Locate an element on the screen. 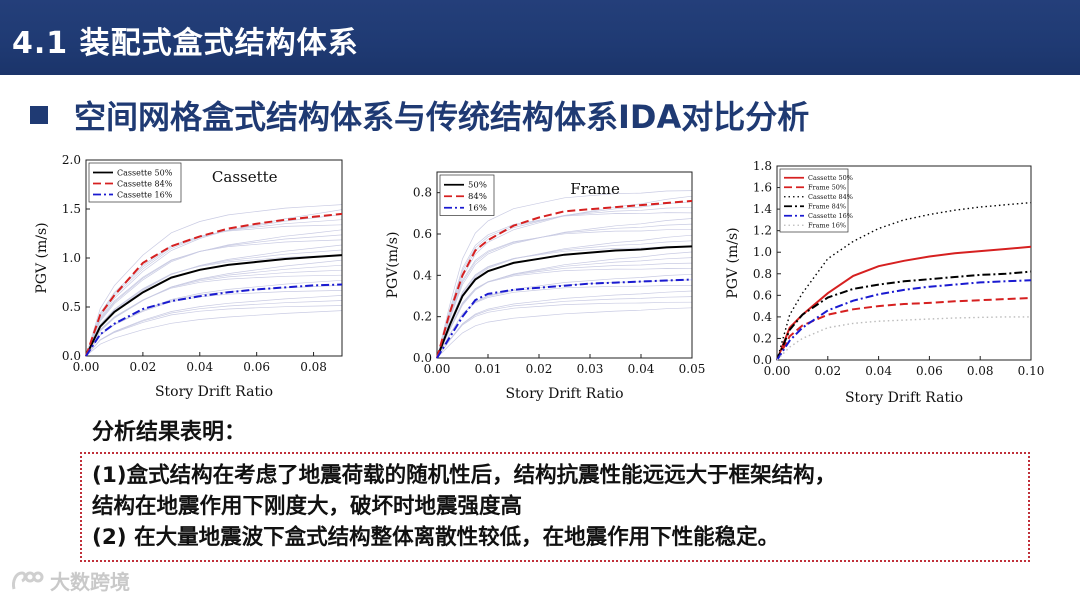 This screenshot has width=1080, height=608. y-tick-label: 1.5 is located at coordinates (71, 209).